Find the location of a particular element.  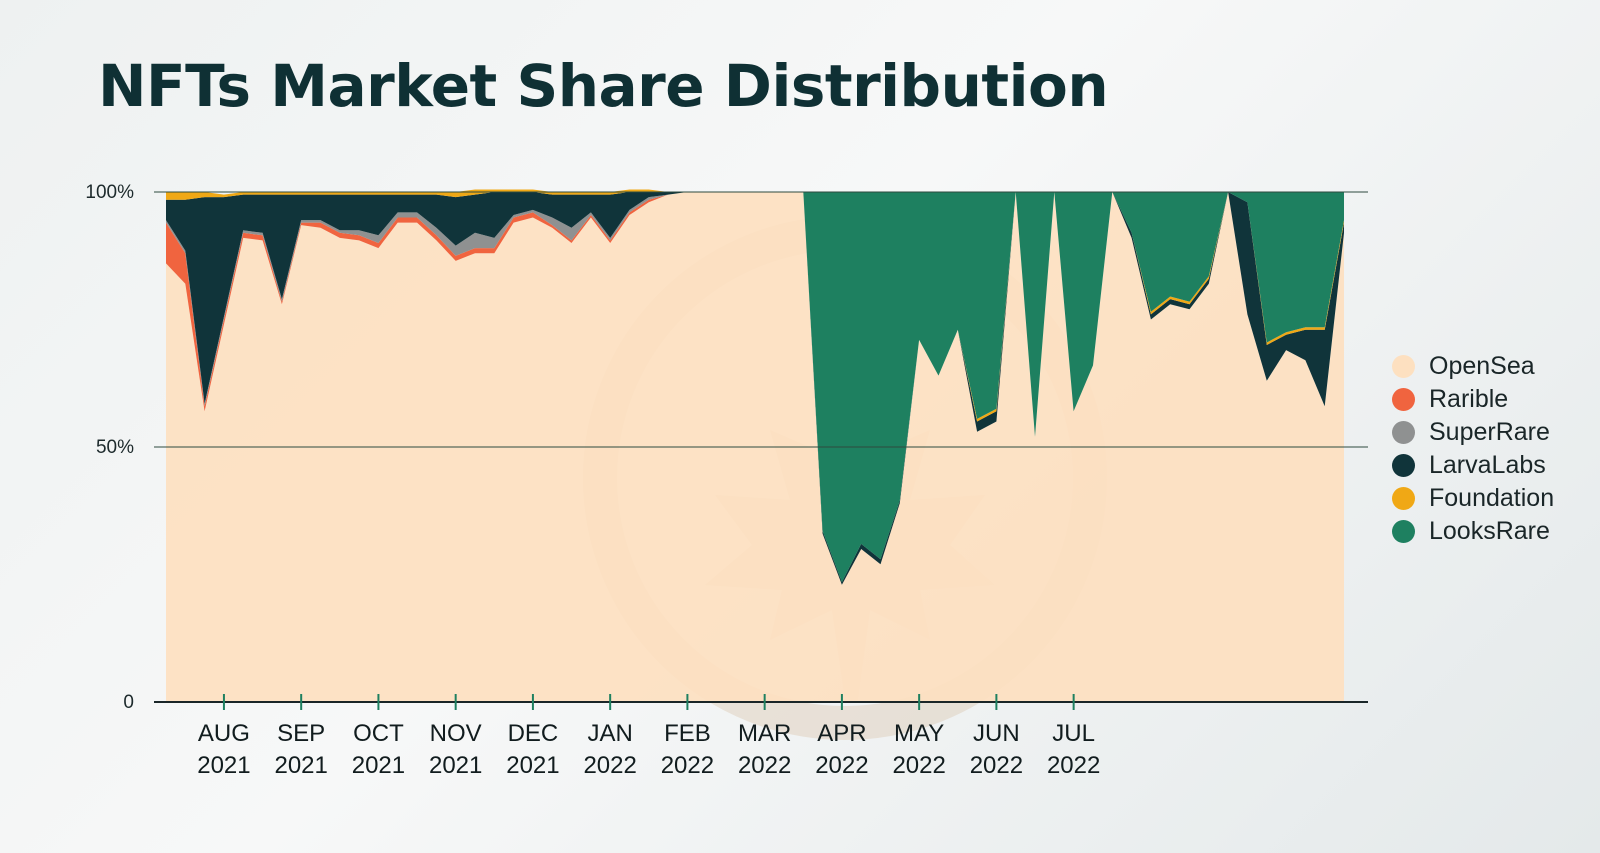

legend-label: OpenSea is located at coordinates (1482, 366).